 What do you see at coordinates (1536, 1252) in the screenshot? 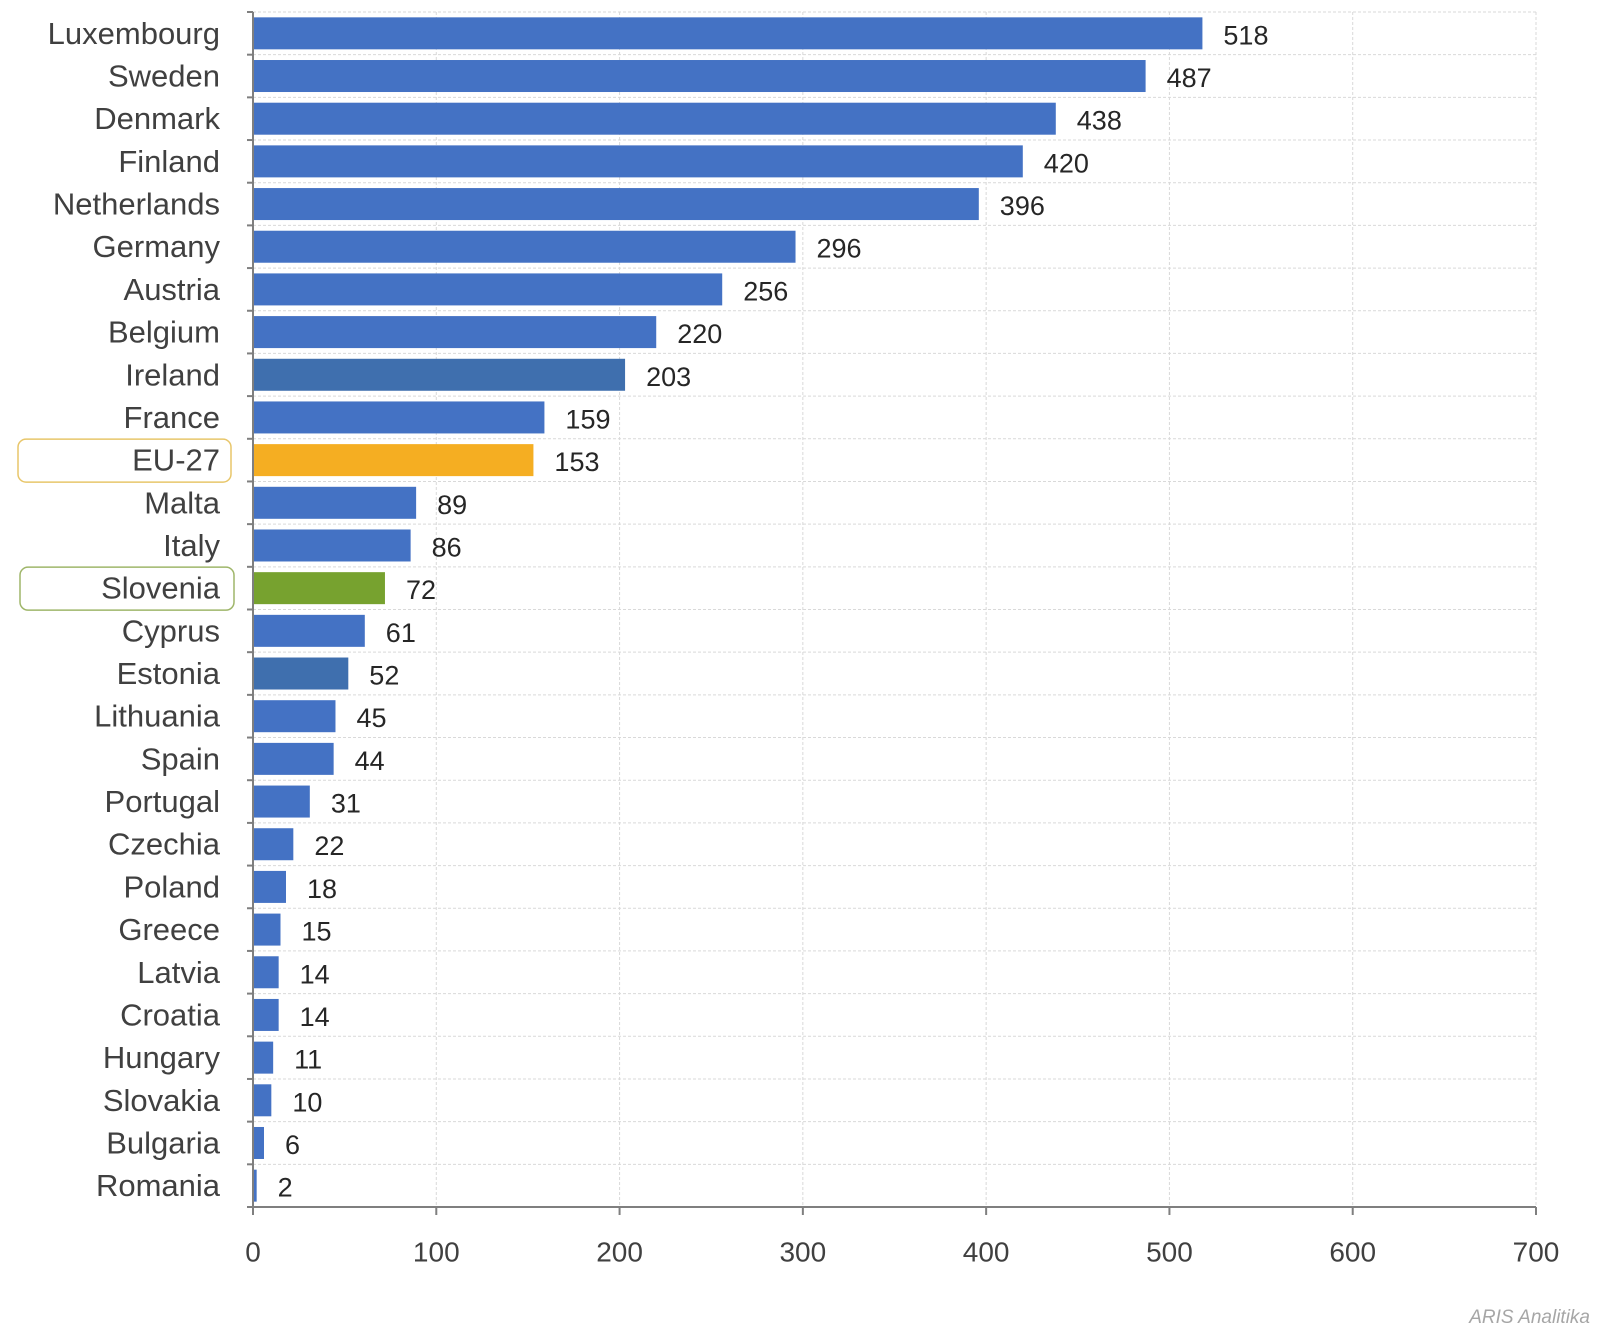
I see `x-tick-label-700: 700` at bounding box center [1536, 1252].